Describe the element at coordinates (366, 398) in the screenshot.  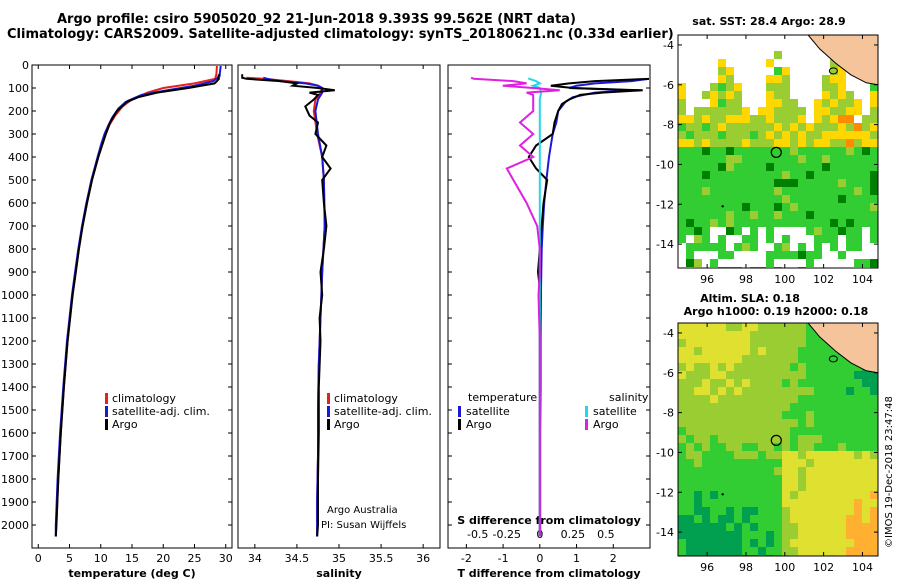
I see `legend-label: climatology` at that location.